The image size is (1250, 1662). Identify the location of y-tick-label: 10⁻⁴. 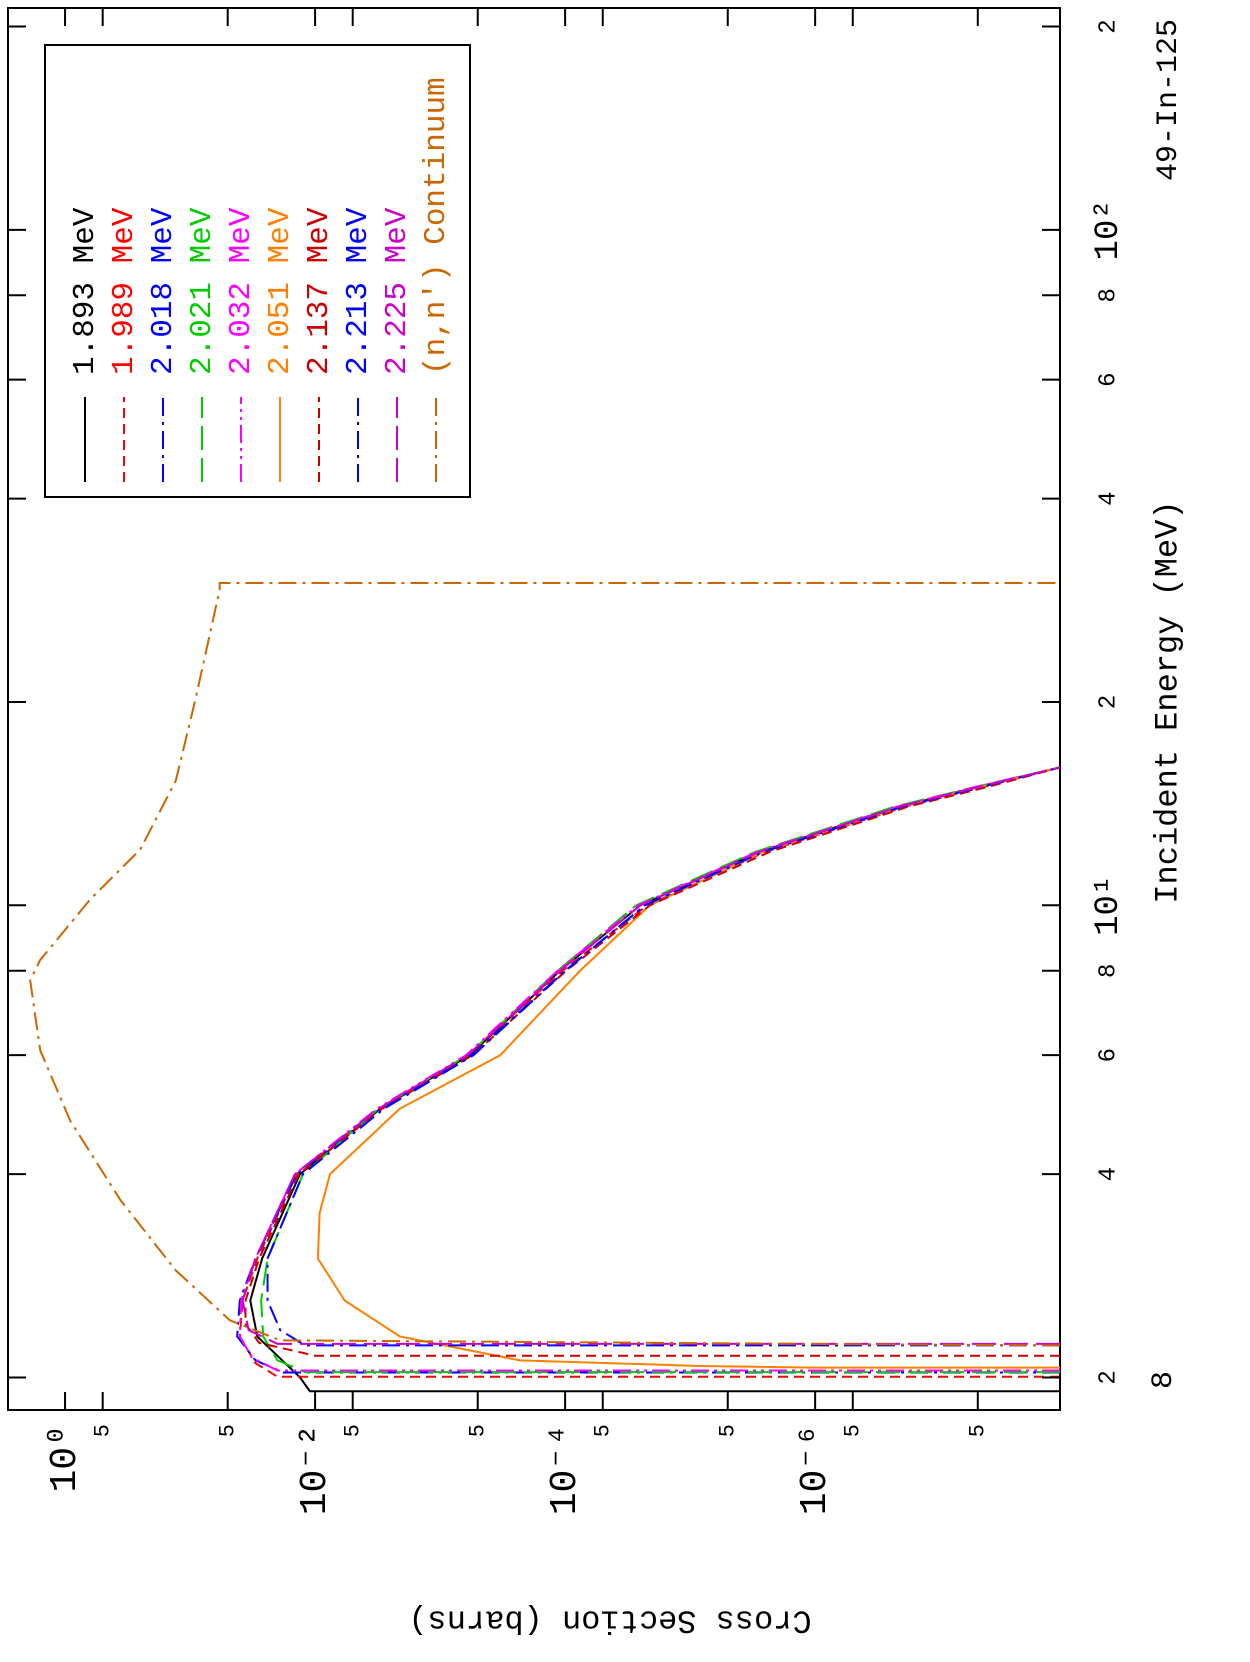
(565, 1469).